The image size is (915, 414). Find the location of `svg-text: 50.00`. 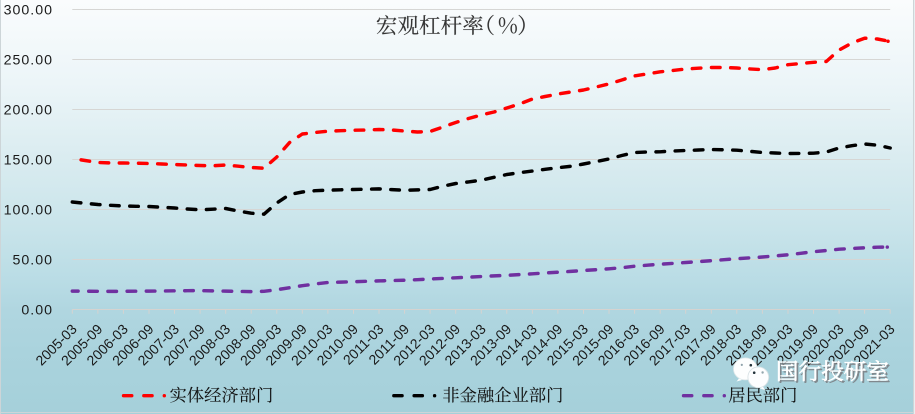

svg-text: 50.00 is located at coordinates (32, 261).